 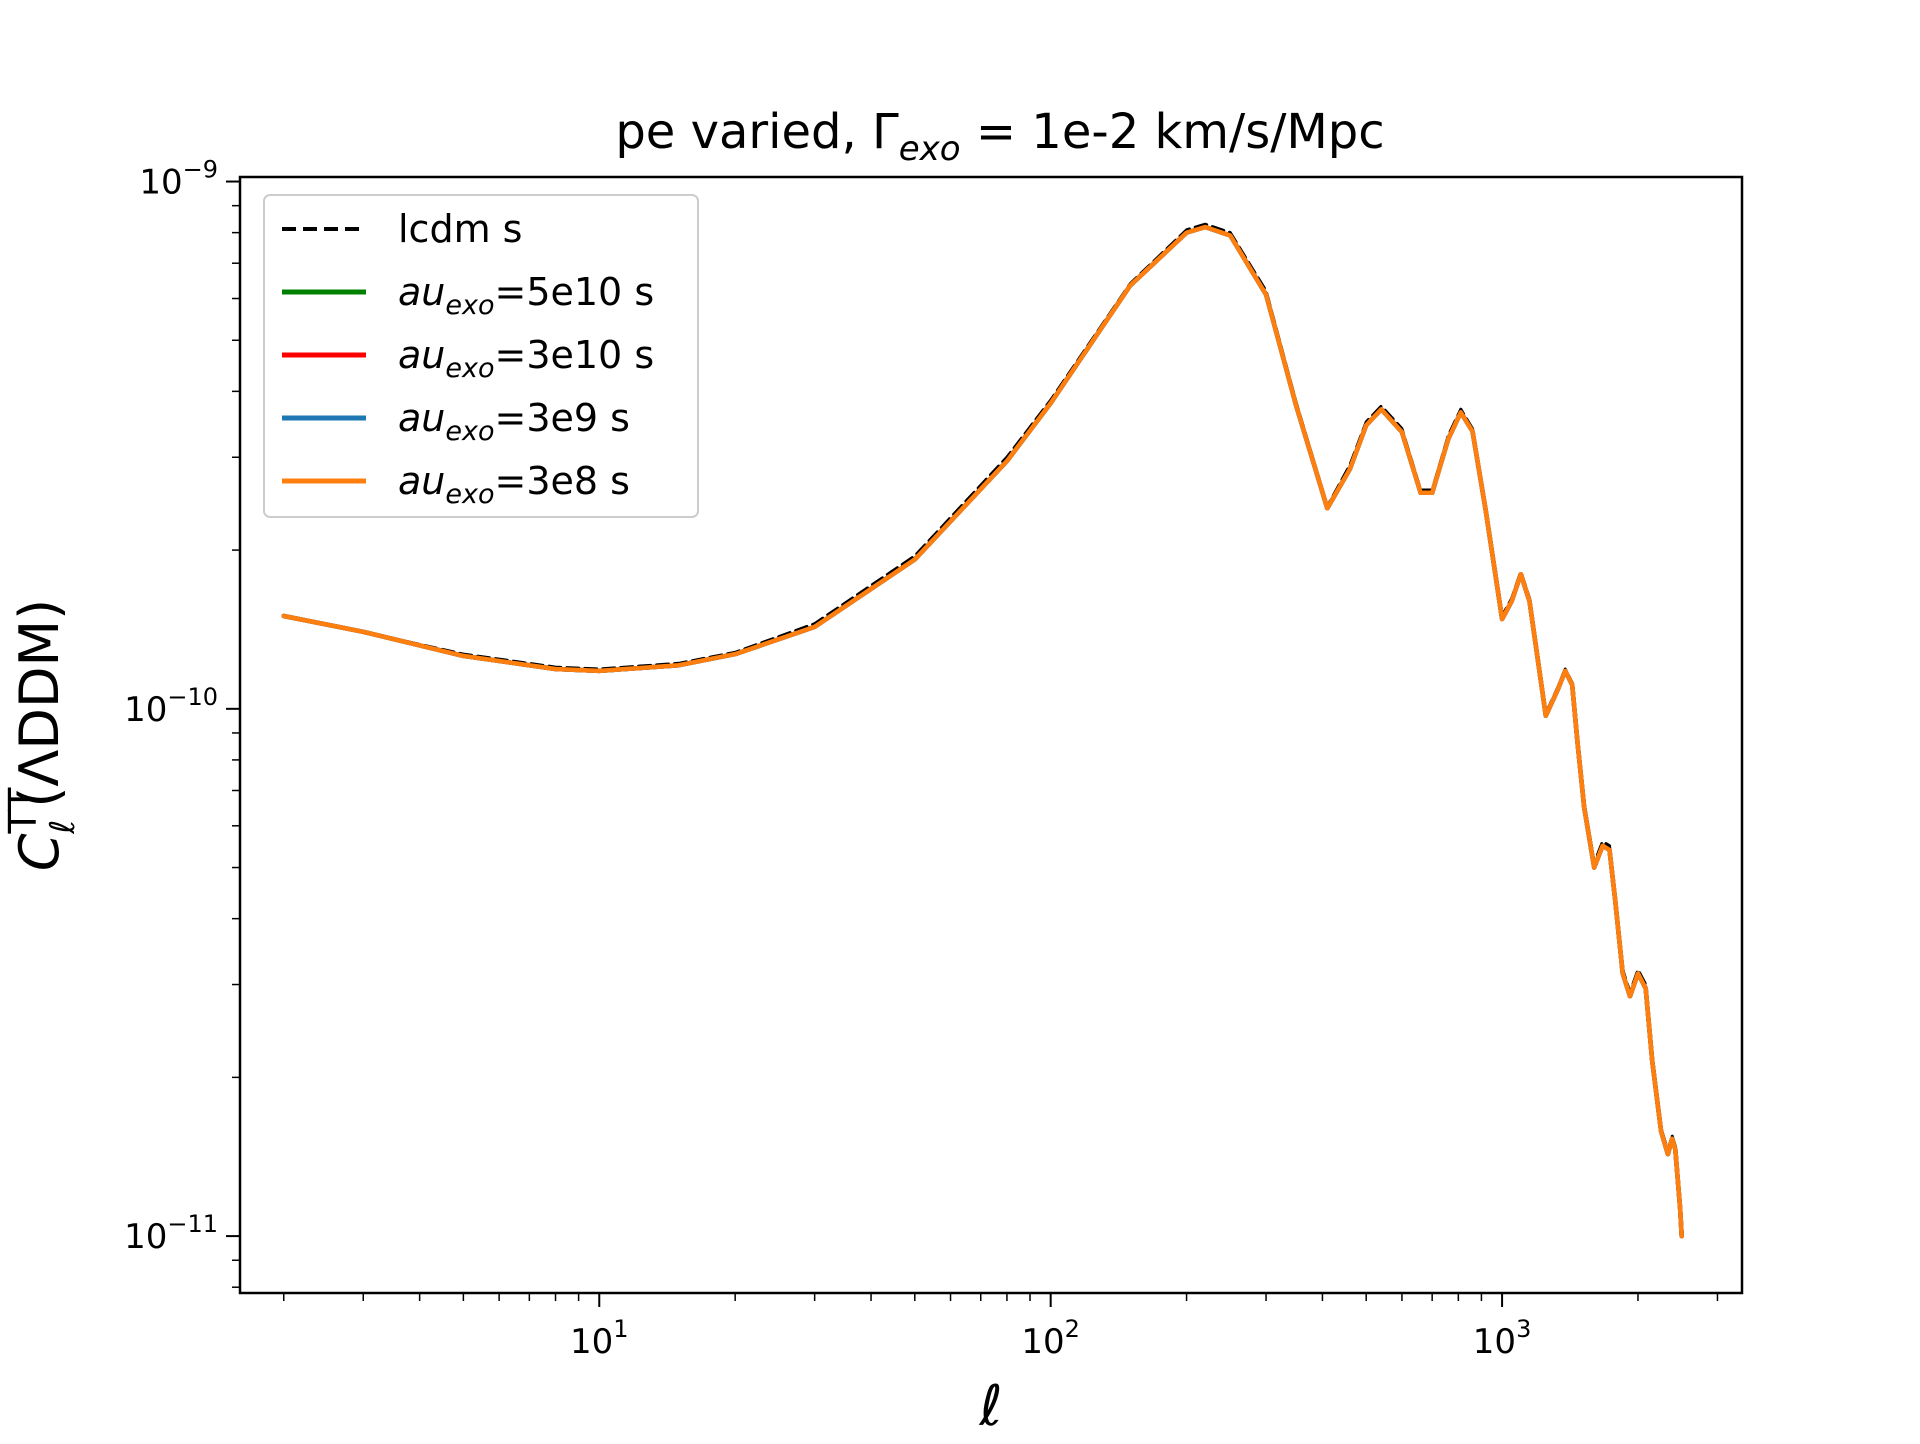 I want to click on legend-label-0: lcdm s, so click(x=460, y=229).